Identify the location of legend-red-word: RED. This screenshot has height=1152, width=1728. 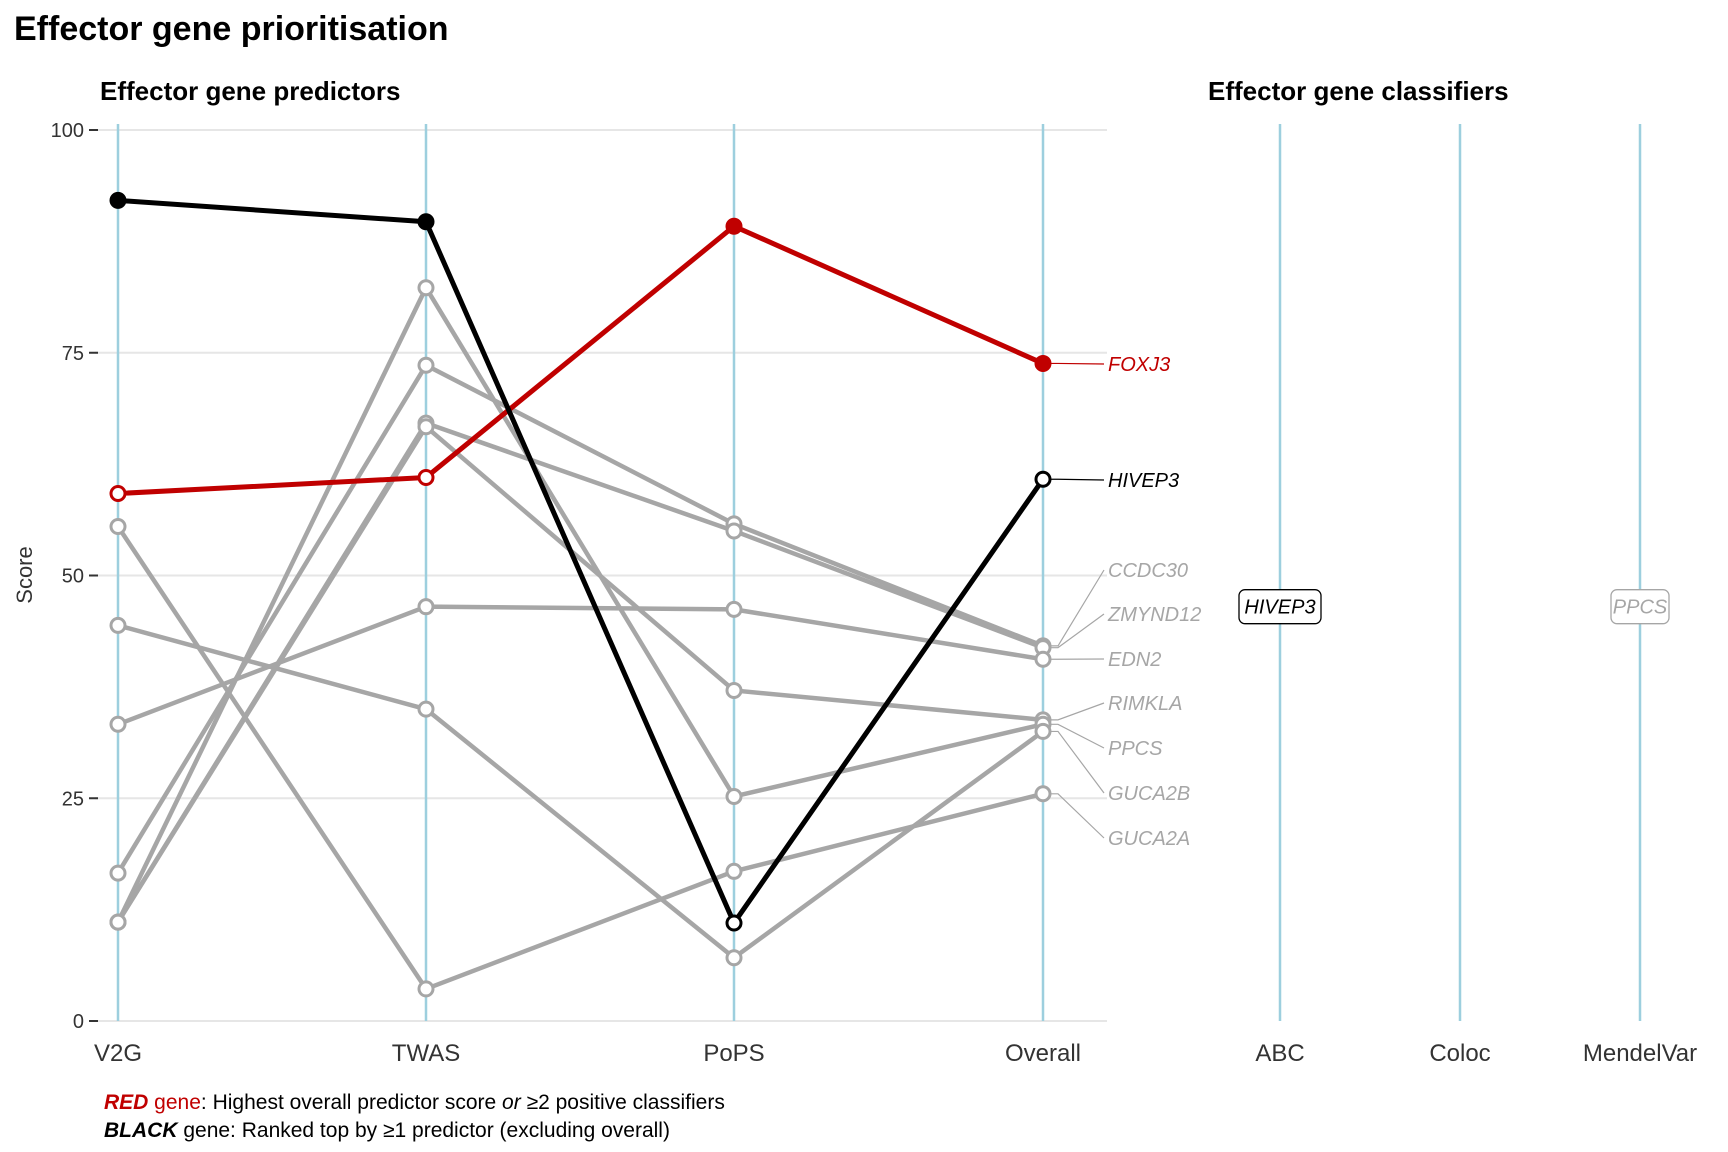
(126, 1102).